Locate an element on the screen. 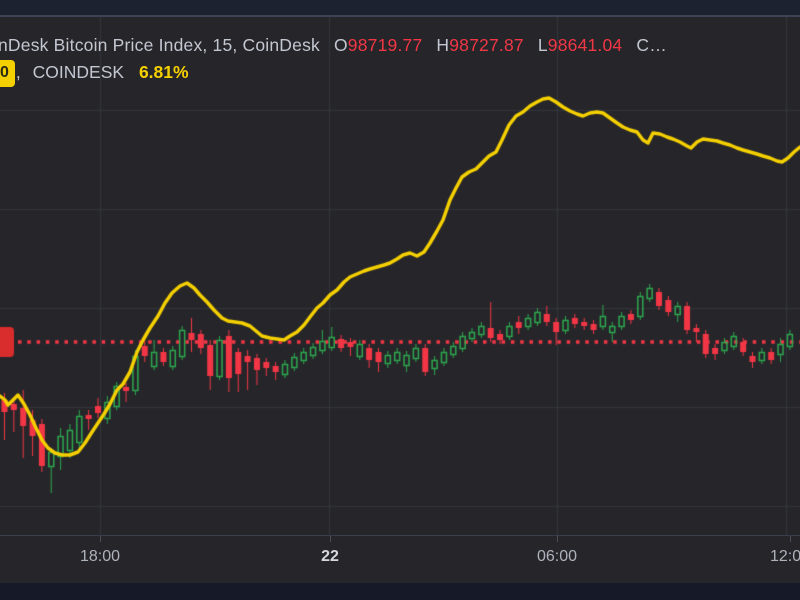 This screenshot has width=800, height=600. ohlc-key: H is located at coordinates (443, 45).